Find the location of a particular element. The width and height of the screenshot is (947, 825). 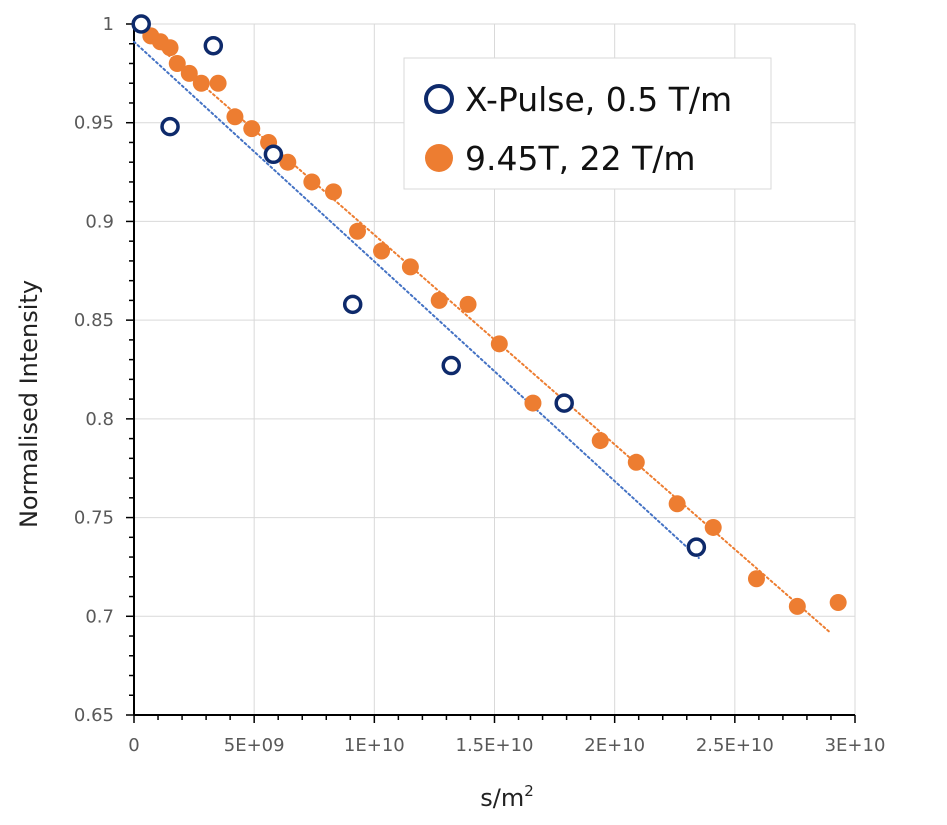

legend: X-Pulse, 0.5 T/m 9.45T, 22 T/m is located at coordinates (587, 123).